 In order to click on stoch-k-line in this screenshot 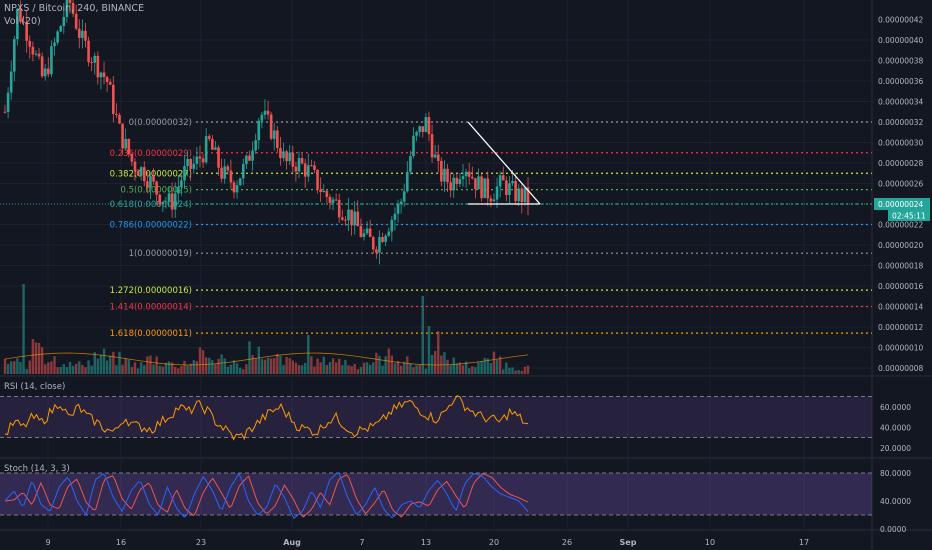, I will do `click(266, 495)`.